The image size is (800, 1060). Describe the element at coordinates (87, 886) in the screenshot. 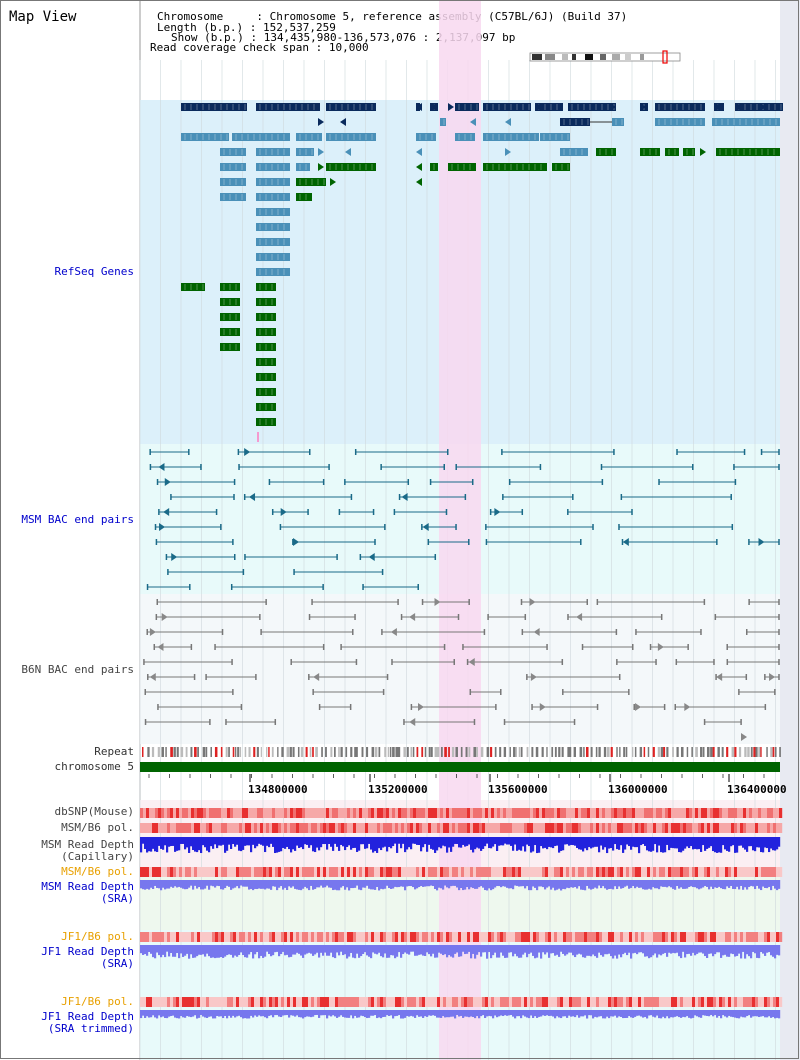

I see `label-msm-depth-sra: MSM Read Depth` at that location.